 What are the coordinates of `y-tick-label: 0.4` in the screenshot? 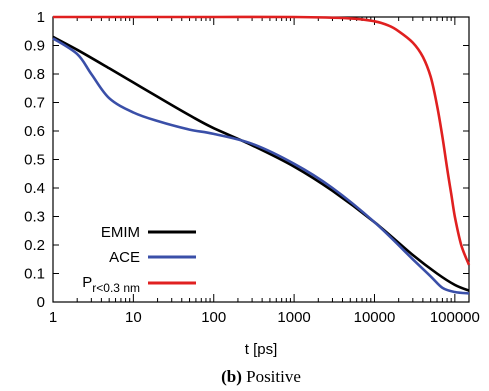 It's located at (34, 188).